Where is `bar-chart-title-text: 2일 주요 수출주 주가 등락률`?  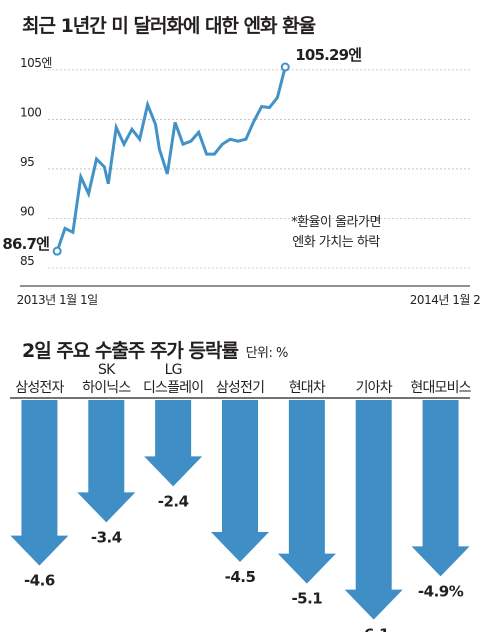
bar-chart-title-text: 2일 주요 수출주 주가 등락률 is located at coordinates (130, 351).